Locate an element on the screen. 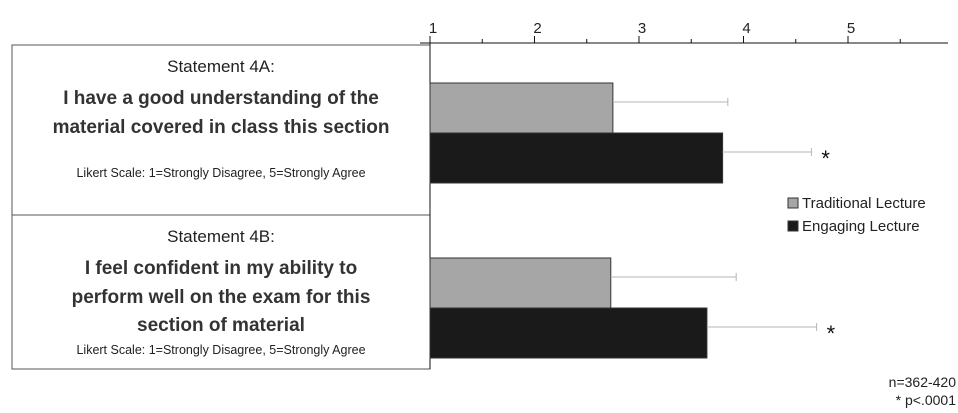 The width and height of the screenshot is (958, 413). legend-swatch-traditional is located at coordinates (793, 203).